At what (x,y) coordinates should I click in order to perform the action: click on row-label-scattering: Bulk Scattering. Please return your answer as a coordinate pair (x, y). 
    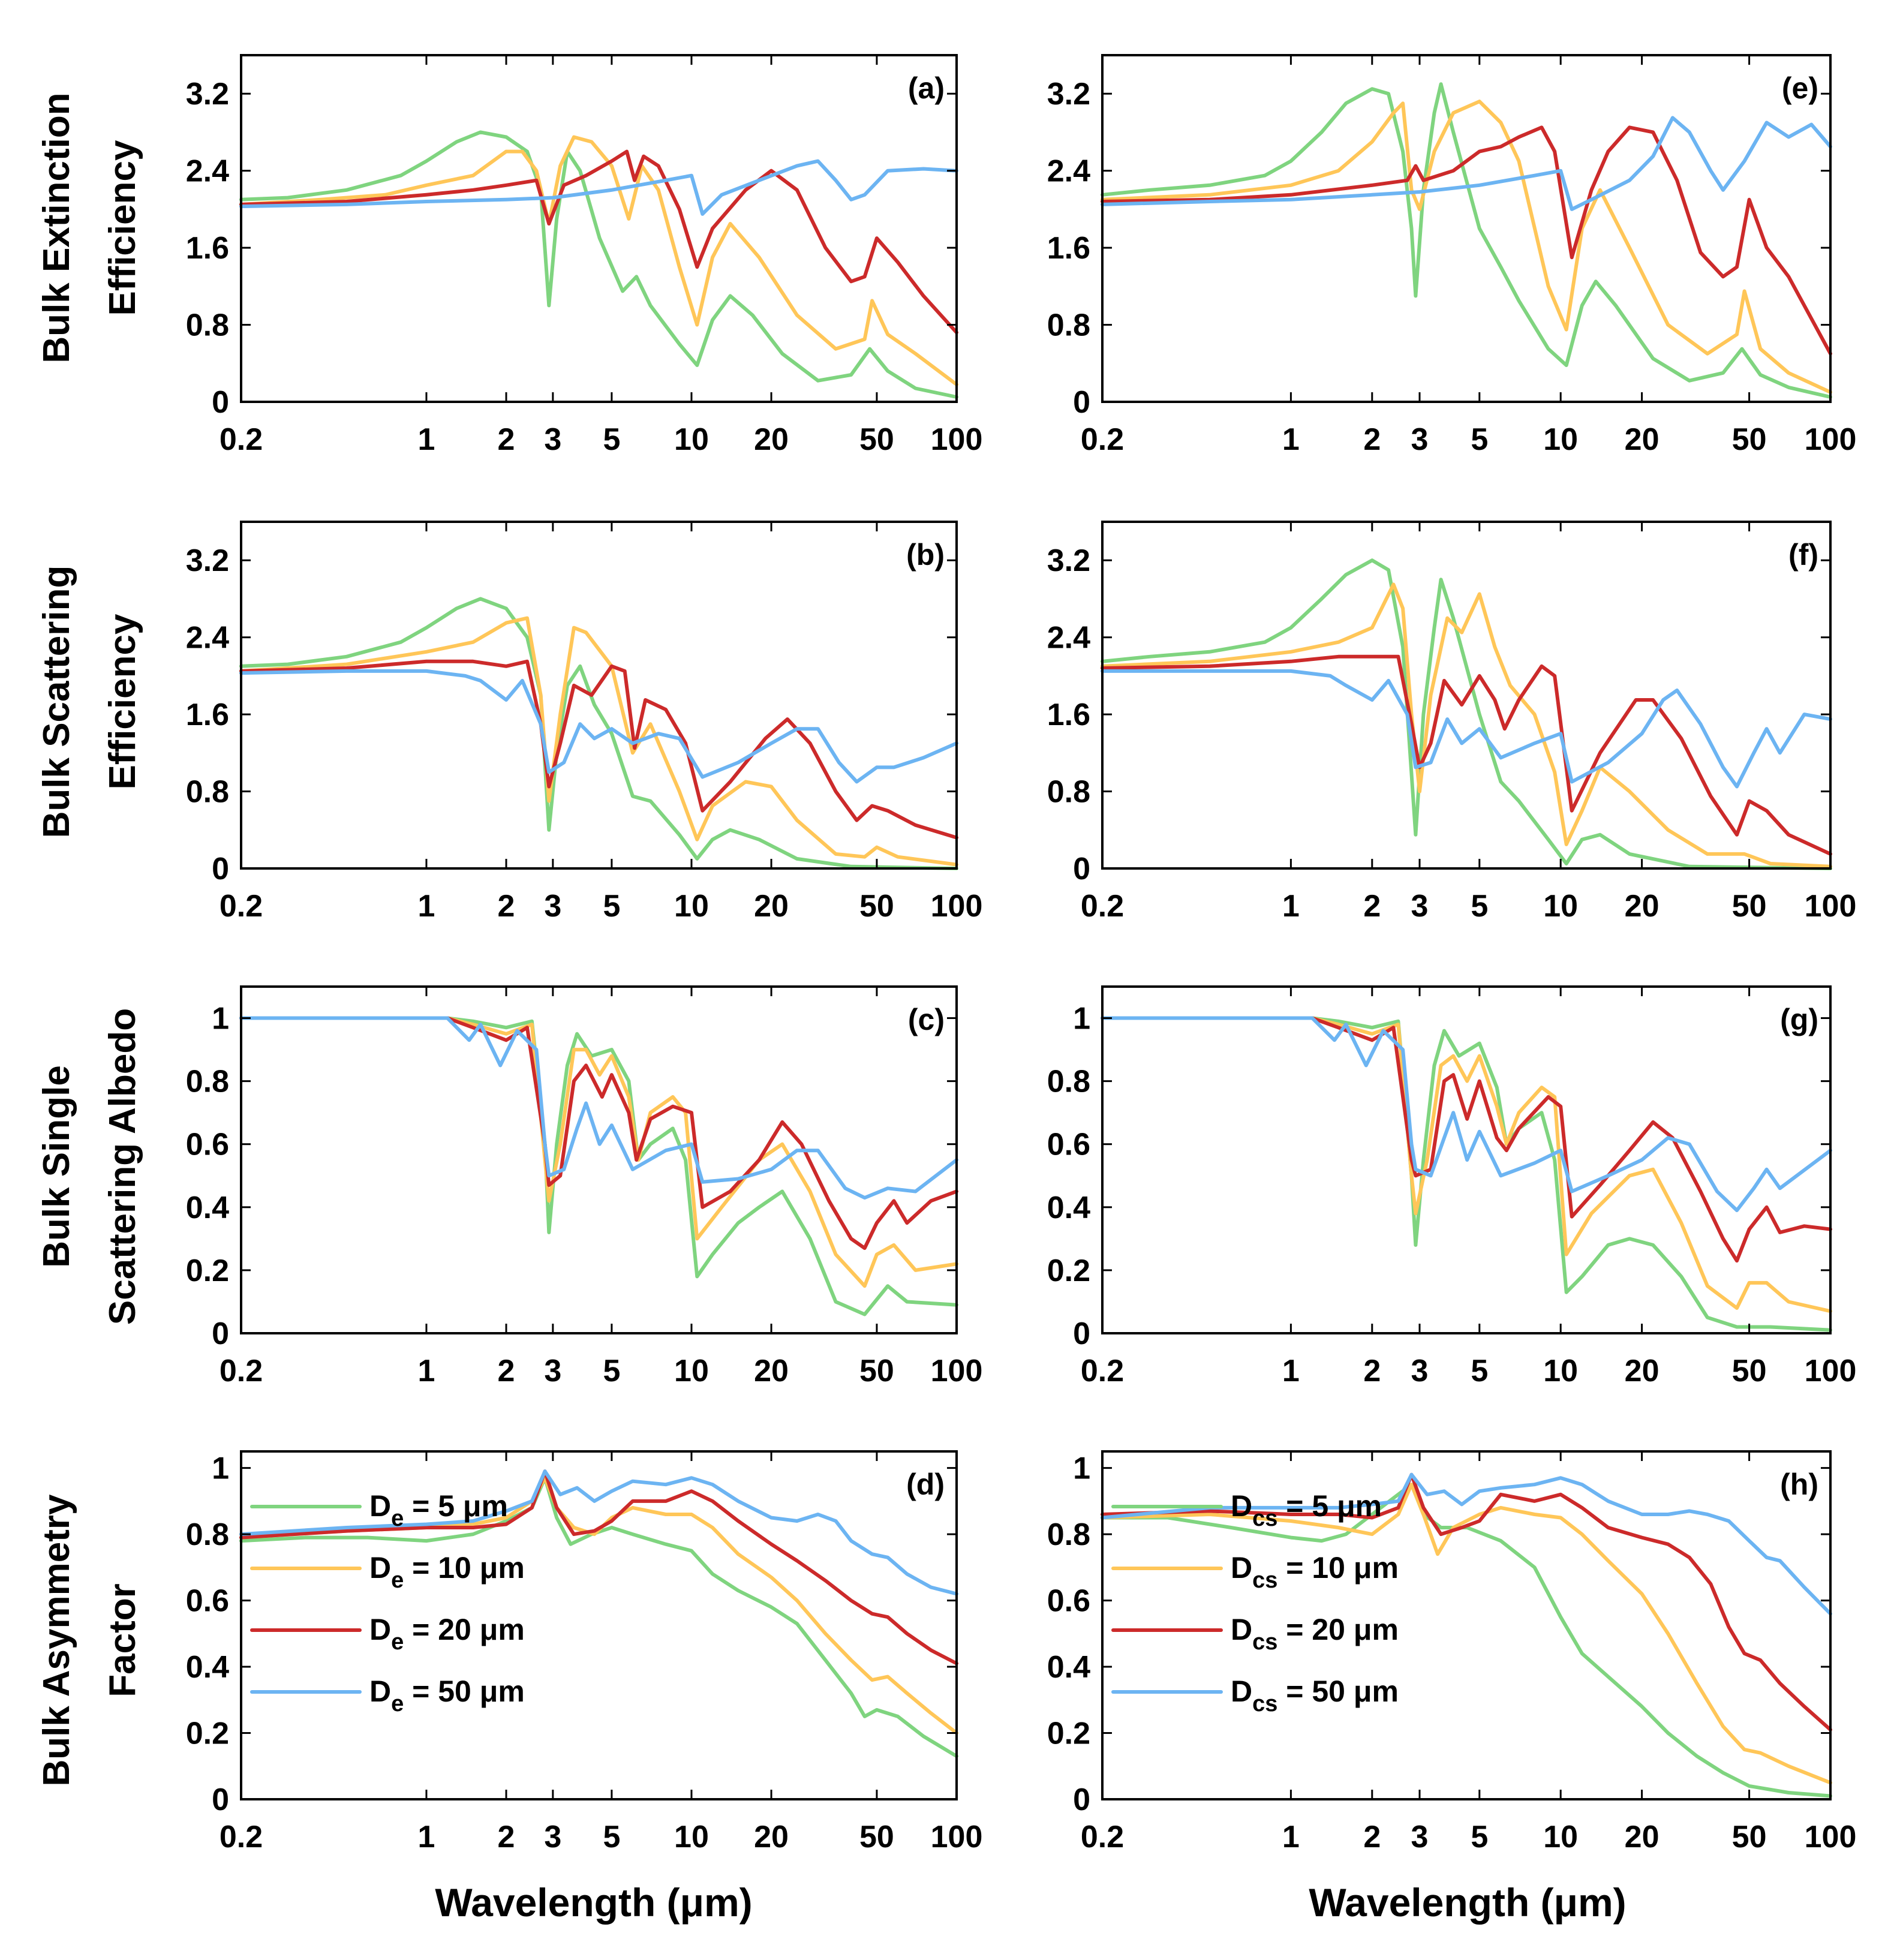
    Looking at the image, I should click on (56, 702).